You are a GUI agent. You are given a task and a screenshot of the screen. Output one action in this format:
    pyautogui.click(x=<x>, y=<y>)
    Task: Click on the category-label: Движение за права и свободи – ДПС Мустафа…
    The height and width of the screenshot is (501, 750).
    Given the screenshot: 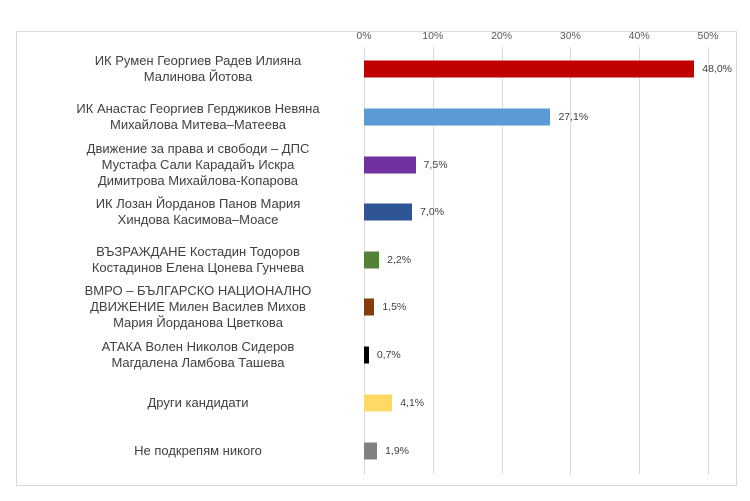 What is the action you would take?
    pyautogui.click(x=198, y=164)
    